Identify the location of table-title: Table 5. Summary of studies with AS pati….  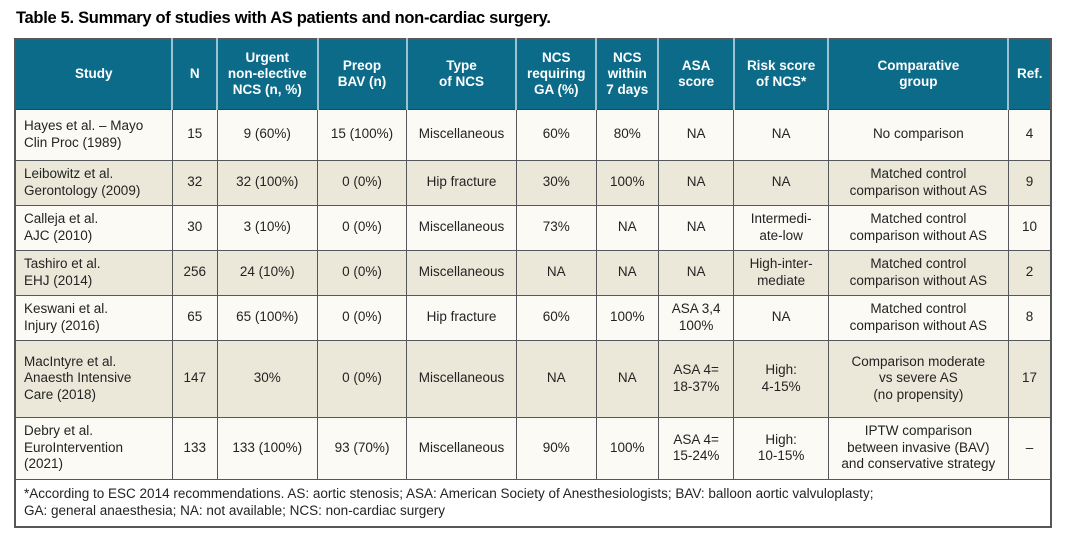
(283, 18).